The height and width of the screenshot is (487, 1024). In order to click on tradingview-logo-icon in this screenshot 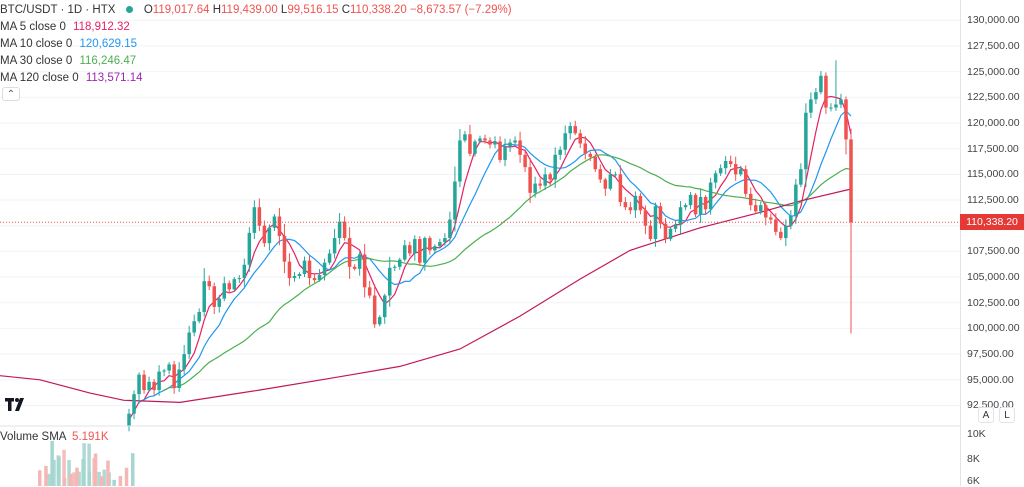, I will do `click(17, 405)`.